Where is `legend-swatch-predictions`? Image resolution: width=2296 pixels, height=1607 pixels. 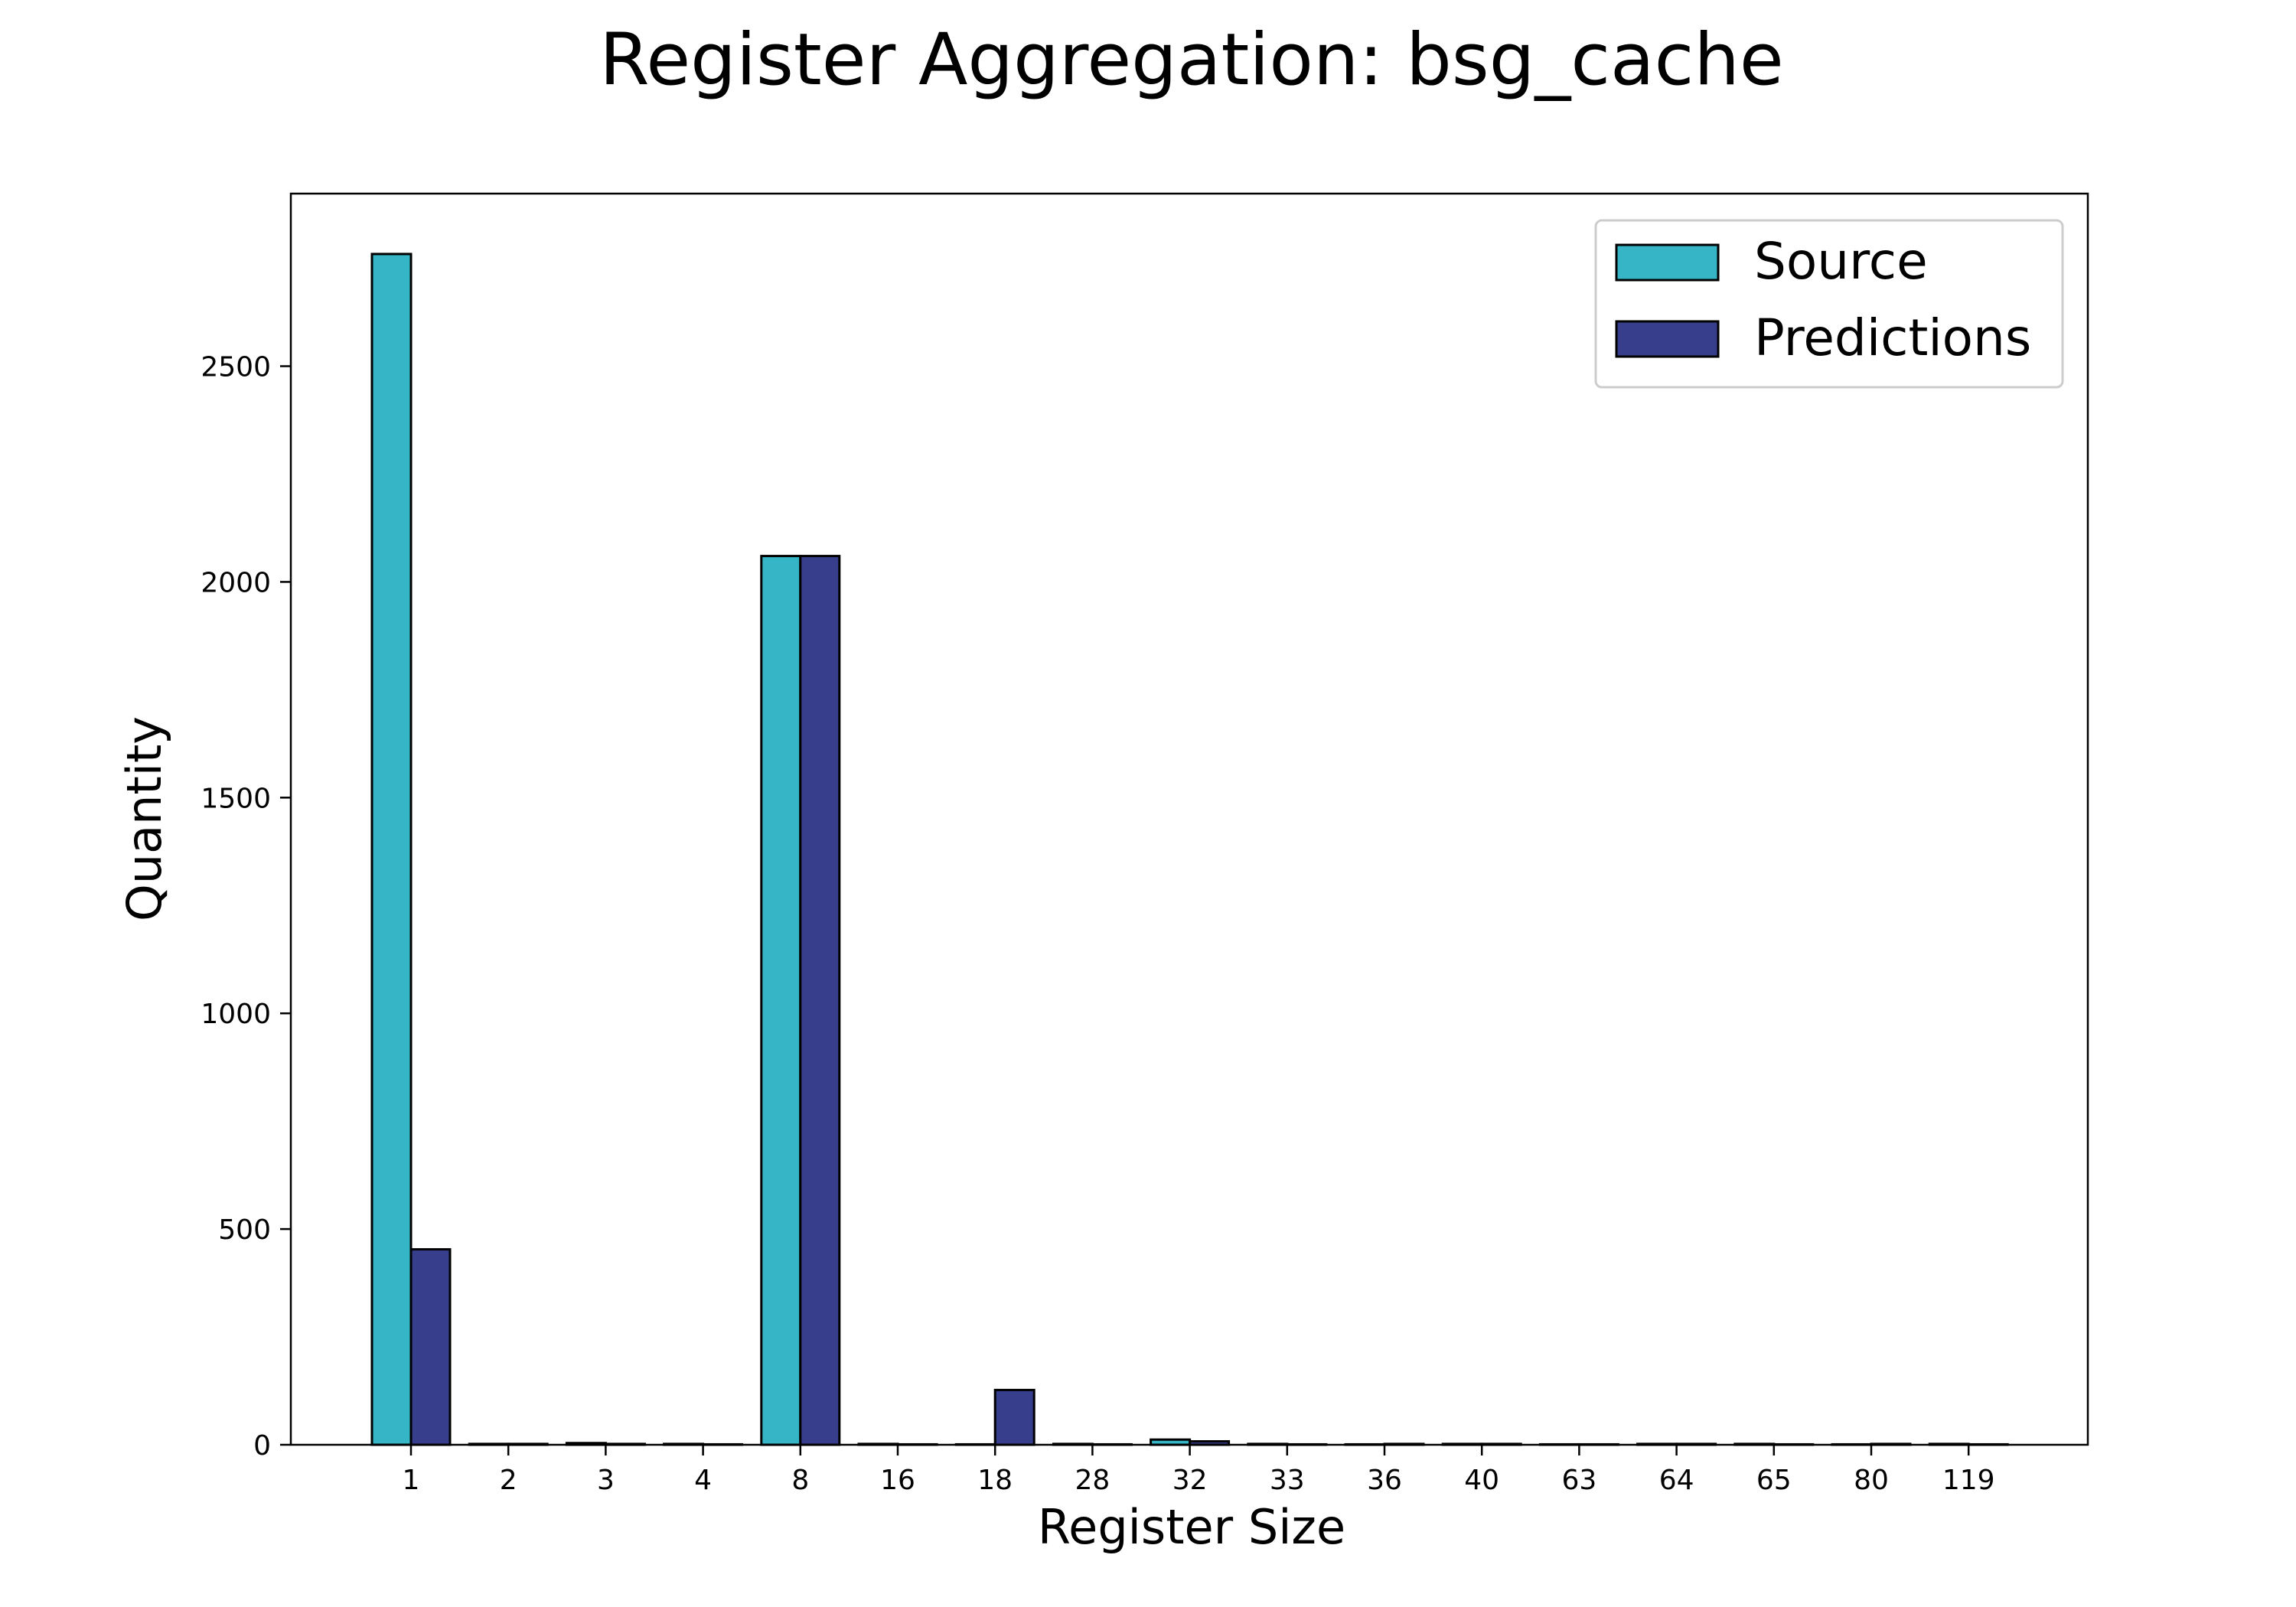
legend-swatch-predictions is located at coordinates (1667, 339).